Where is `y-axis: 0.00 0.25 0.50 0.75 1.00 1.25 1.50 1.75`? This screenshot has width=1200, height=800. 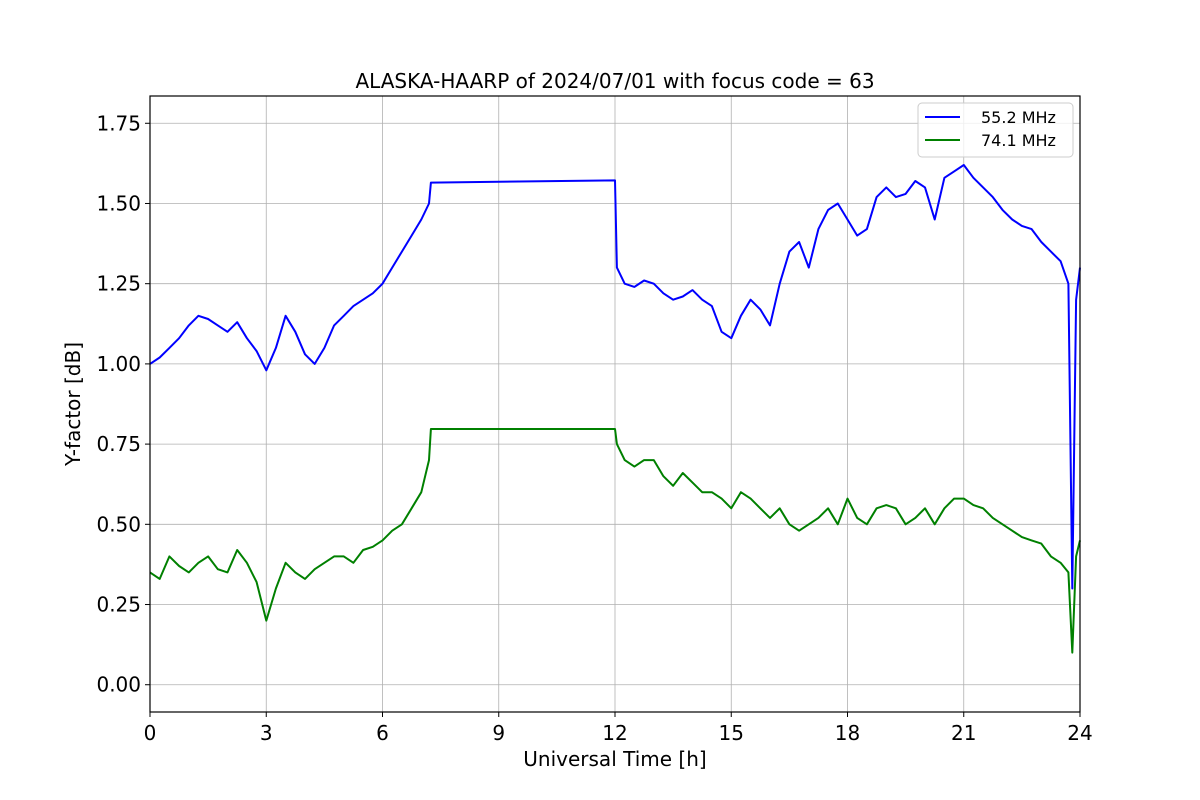 y-axis: 0.00 0.25 0.50 0.75 1.00 1.25 1.50 1.75 is located at coordinates (123, 404).